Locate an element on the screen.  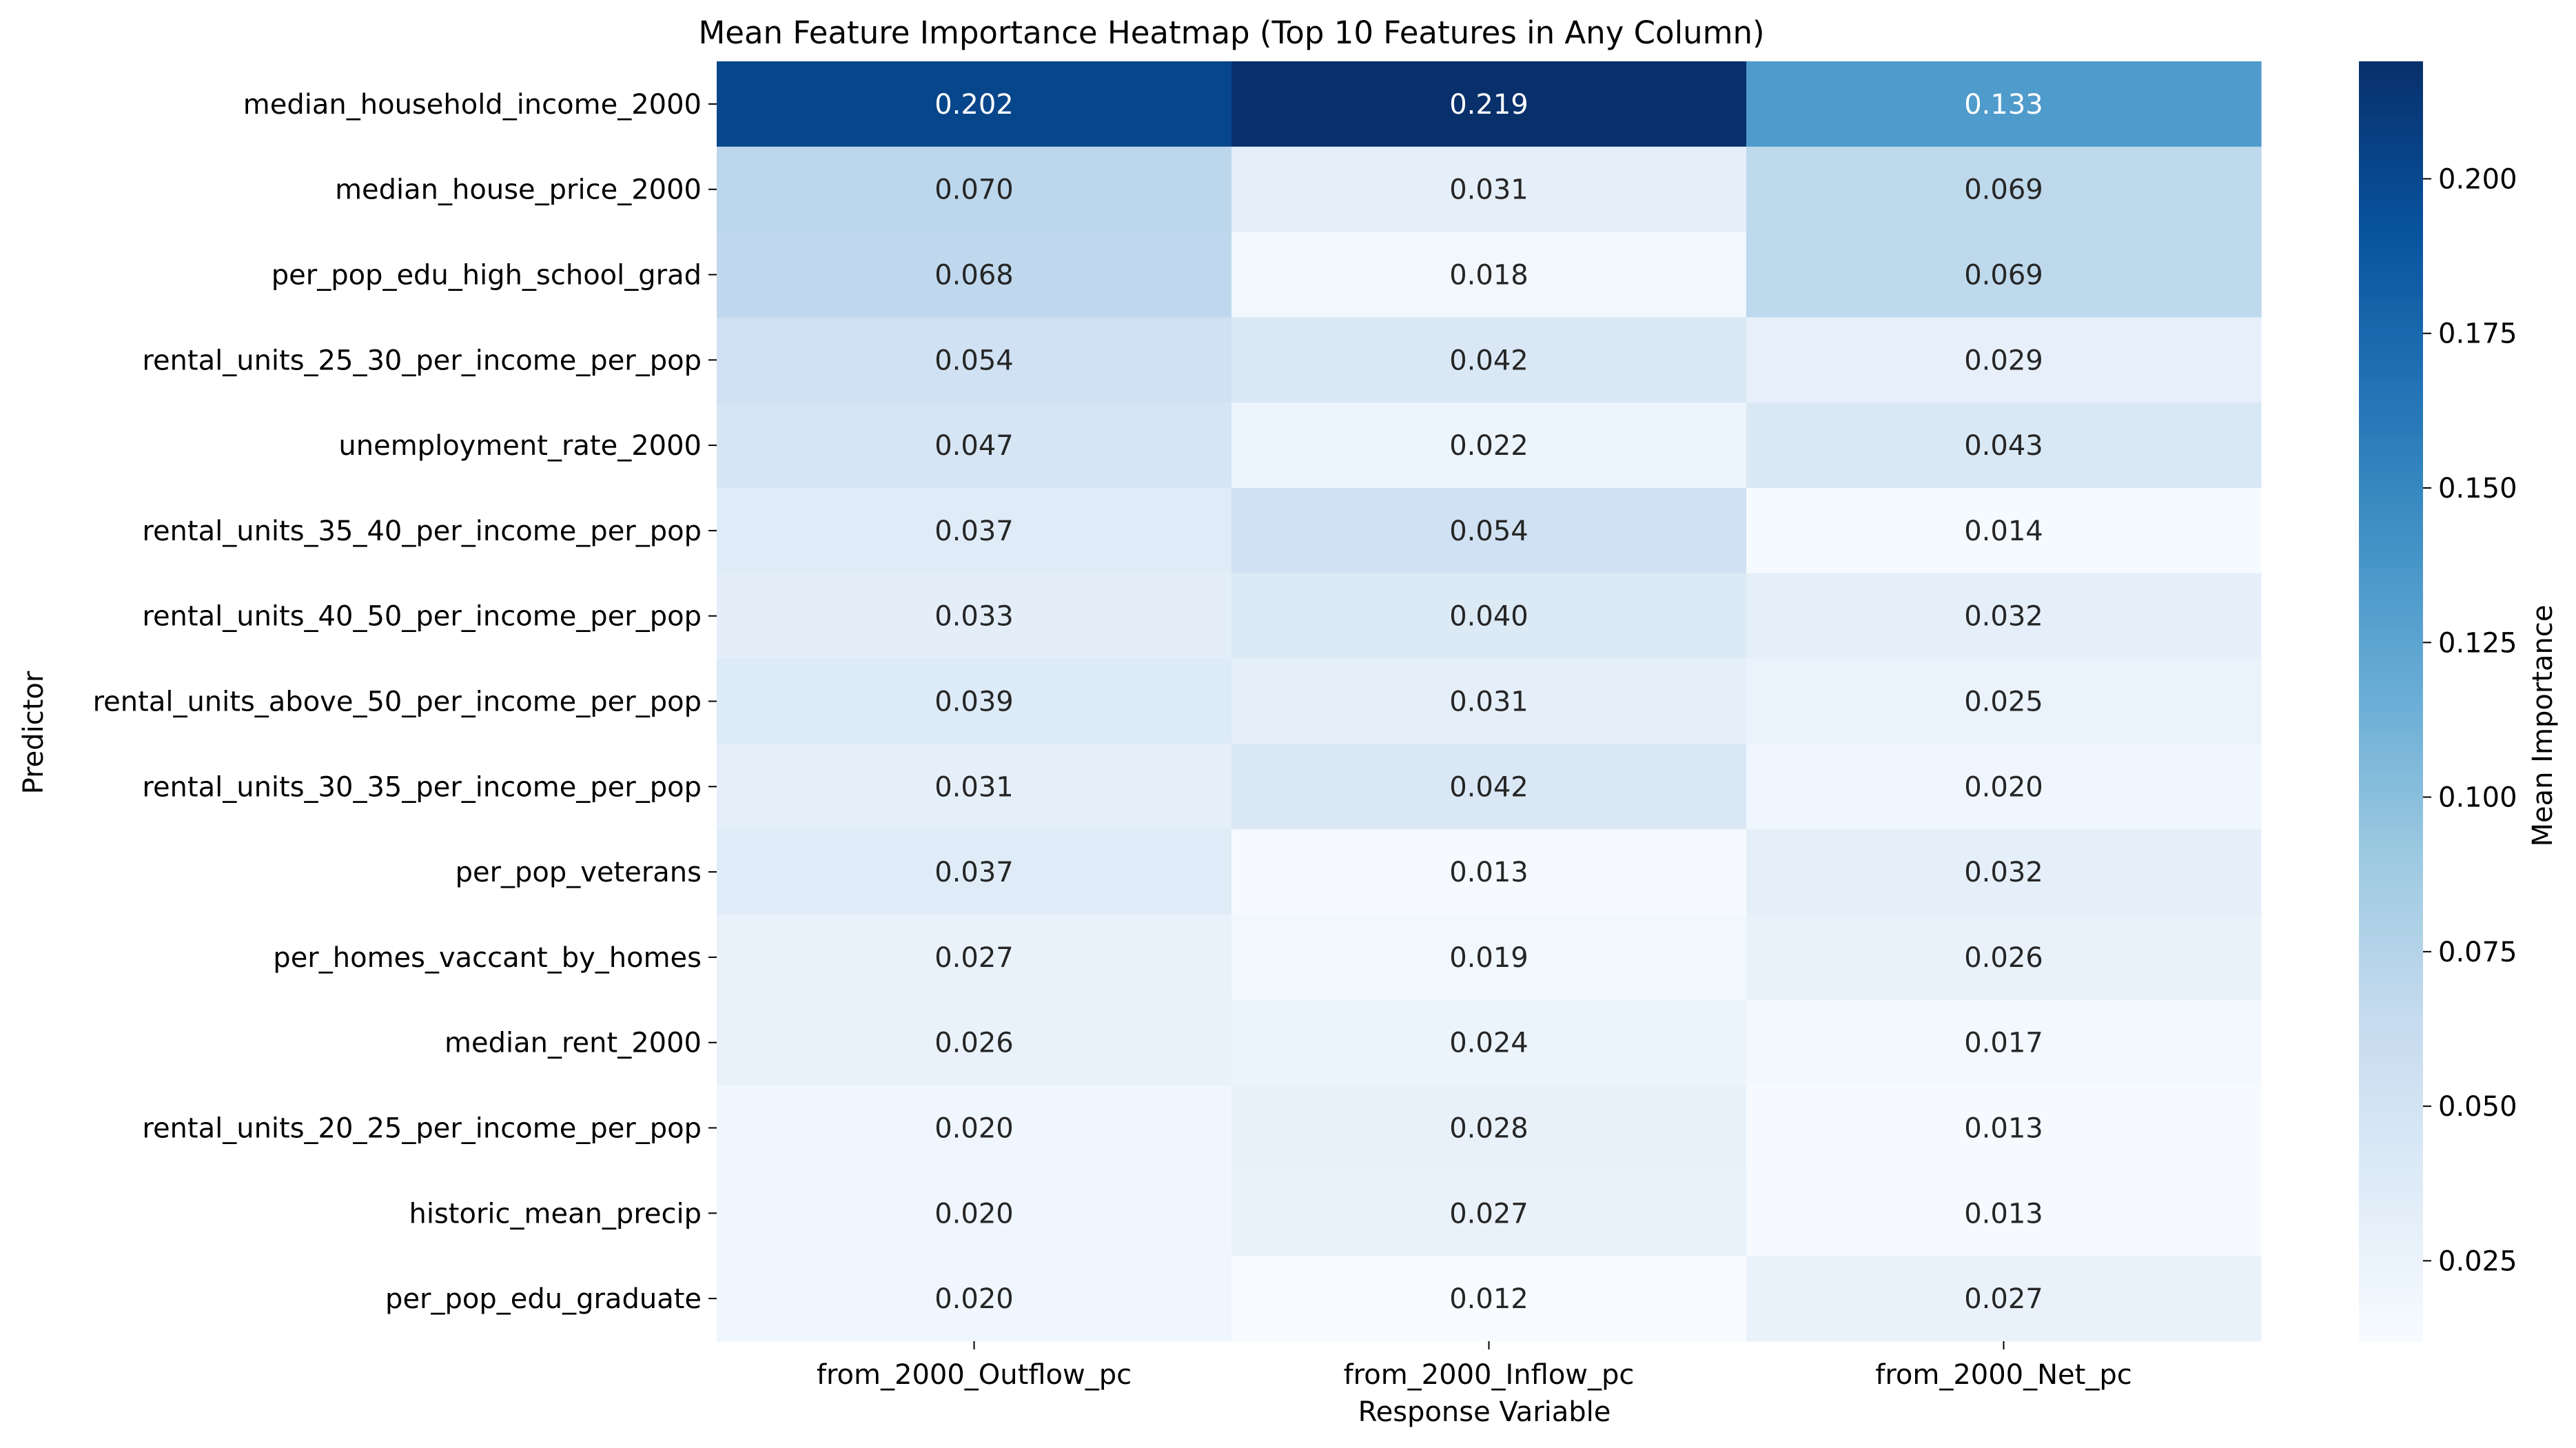
row-label: median_house_price_2000 is located at coordinates (518, 190).